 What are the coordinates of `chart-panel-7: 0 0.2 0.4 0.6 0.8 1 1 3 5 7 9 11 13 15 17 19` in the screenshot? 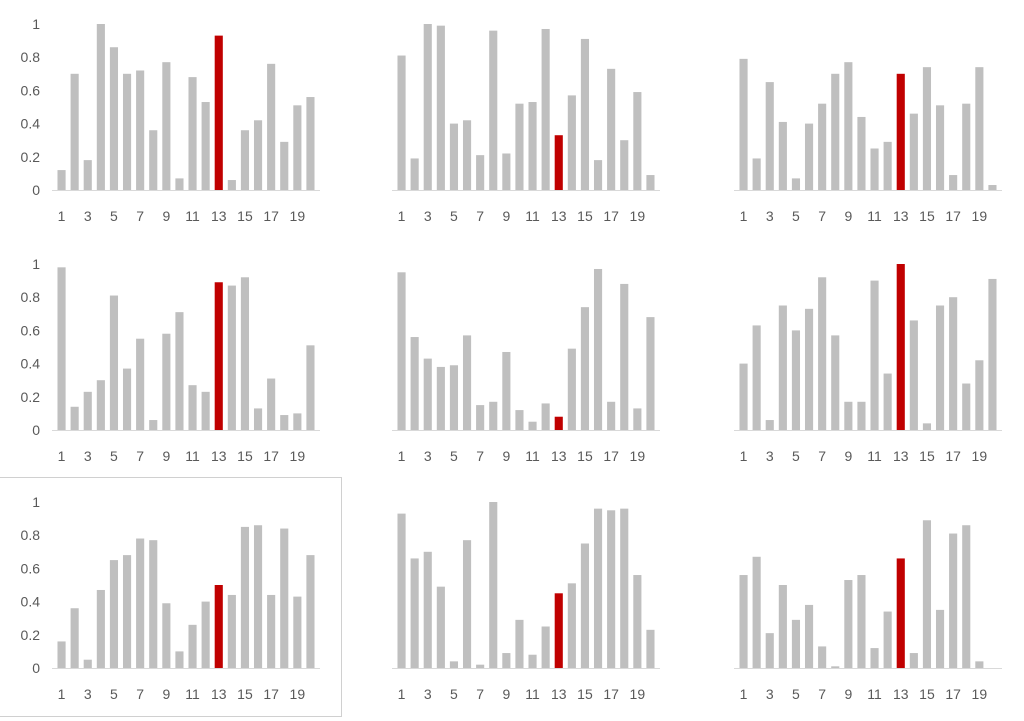 It's located at (171, 597).